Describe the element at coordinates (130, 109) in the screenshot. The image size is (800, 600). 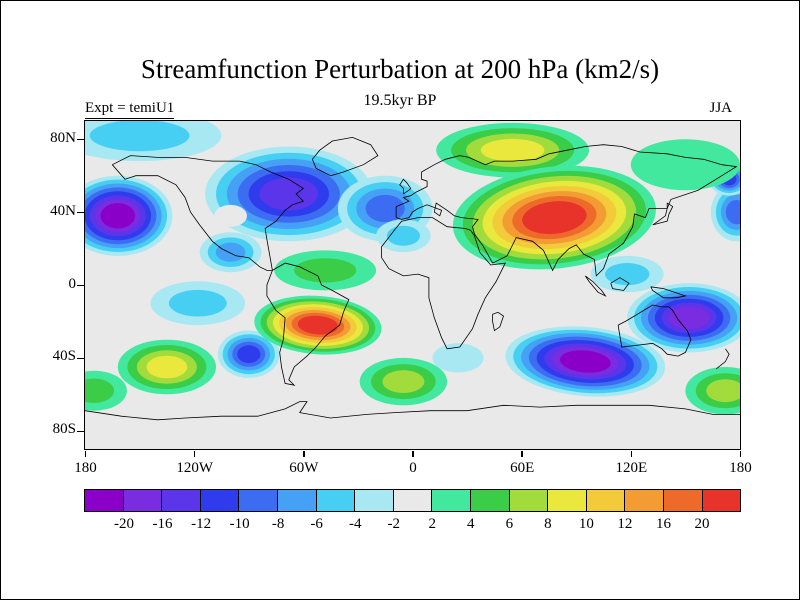
I see `experiment-label: Expt = temiU1` at that location.